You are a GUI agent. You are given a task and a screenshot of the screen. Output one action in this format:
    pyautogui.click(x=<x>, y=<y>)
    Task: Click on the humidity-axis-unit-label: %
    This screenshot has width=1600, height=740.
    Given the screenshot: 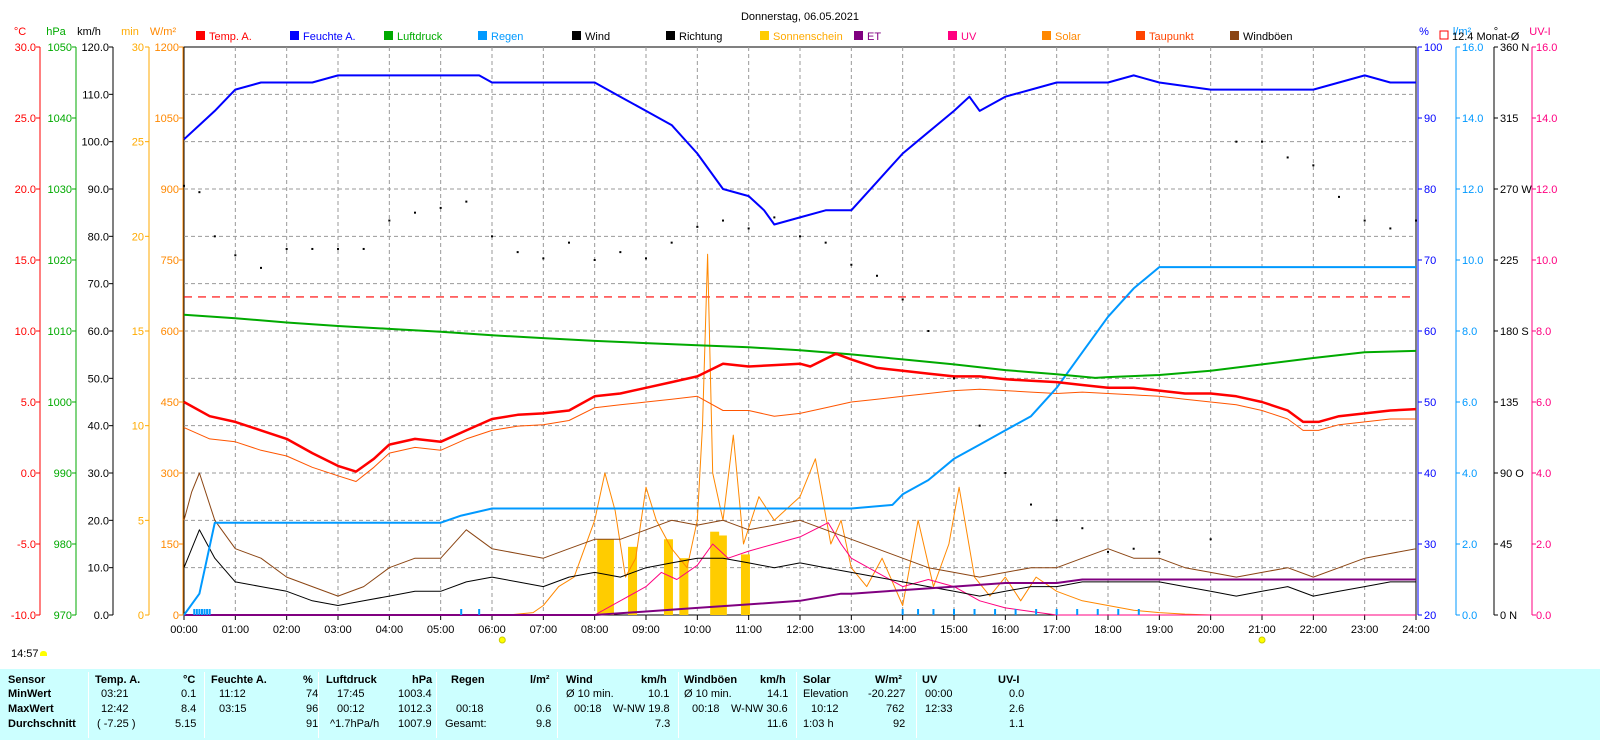 What is the action you would take?
    pyautogui.click(x=1424, y=32)
    